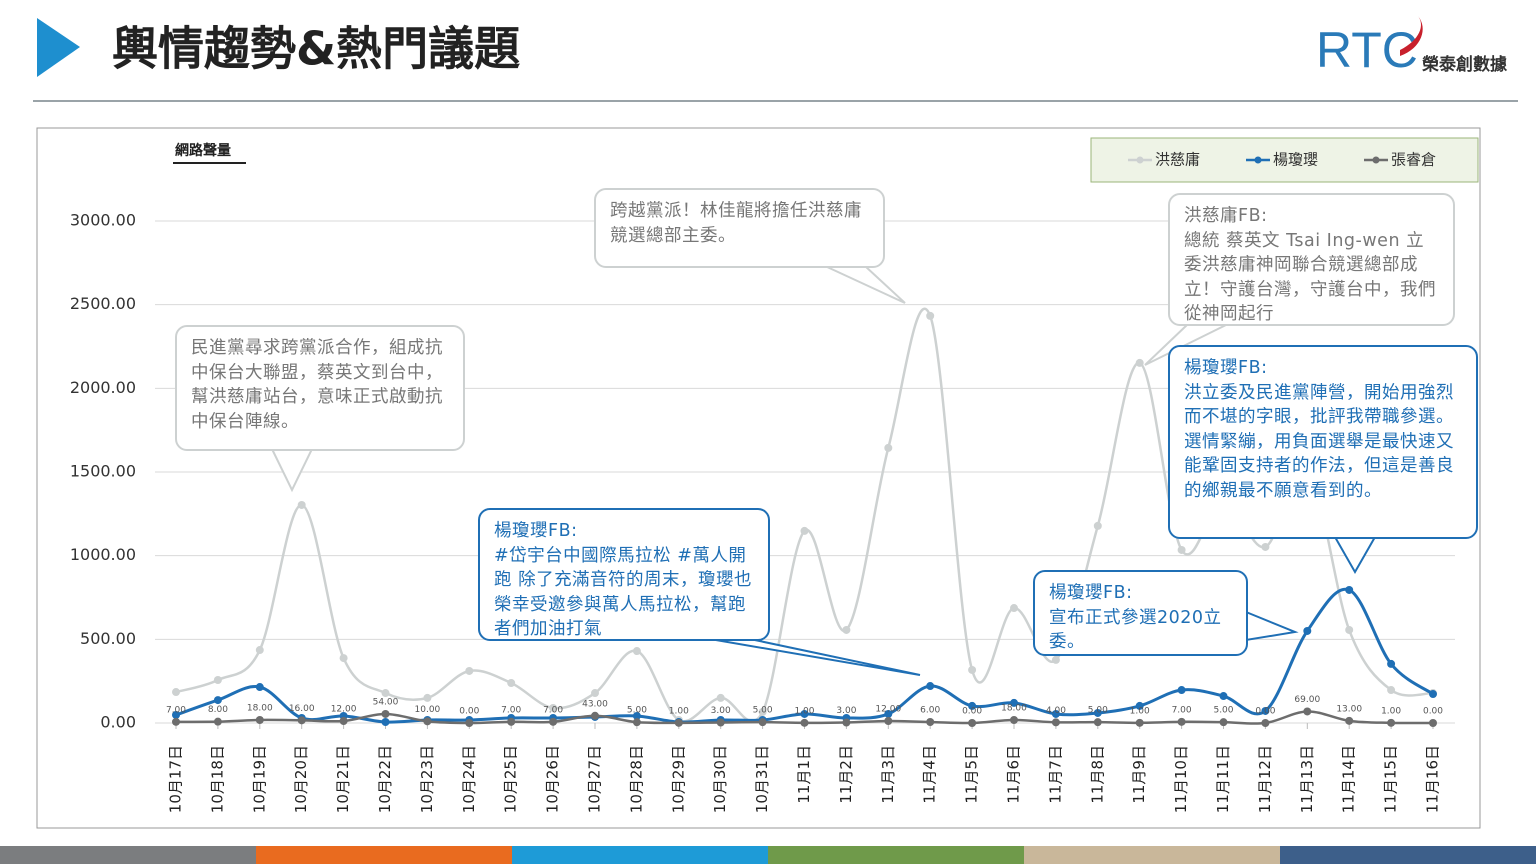  Describe the element at coordinates (1465, 64) in the screenshot. I see `company: 榮泰創數據` at that location.